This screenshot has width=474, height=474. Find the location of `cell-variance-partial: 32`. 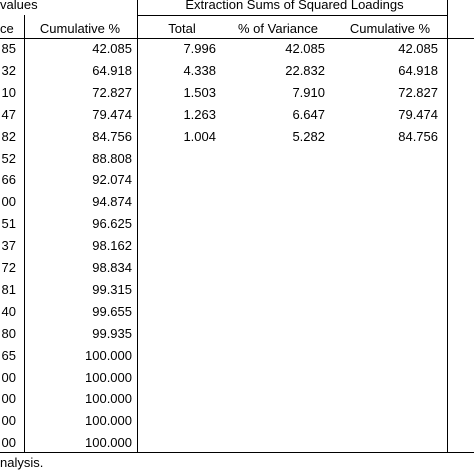

cell-variance-partial: 32 is located at coordinates (8, 70).